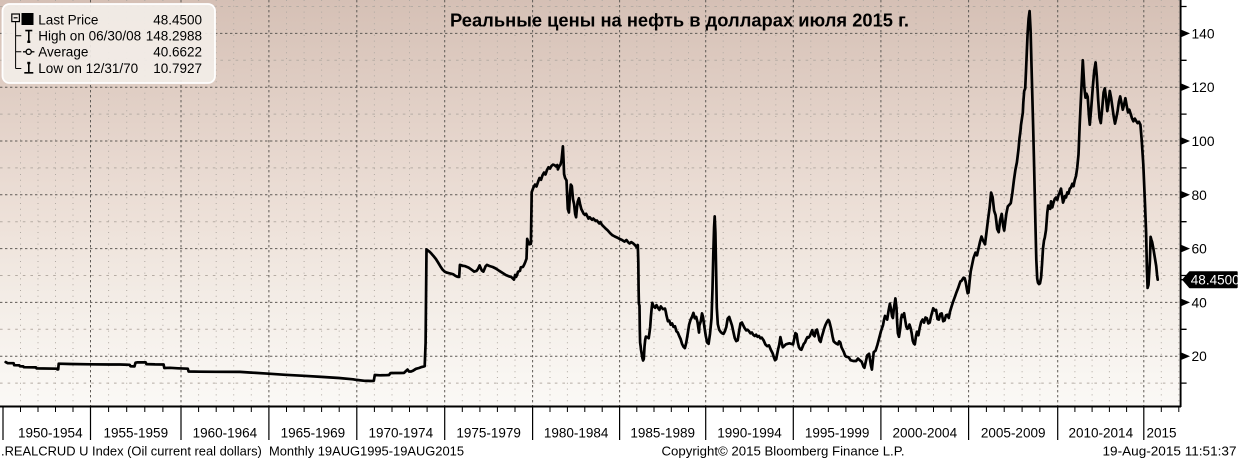  What do you see at coordinates (1200, 356) in the screenshot?
I see `svg-text: 20` at bounding box center [1200, 356].